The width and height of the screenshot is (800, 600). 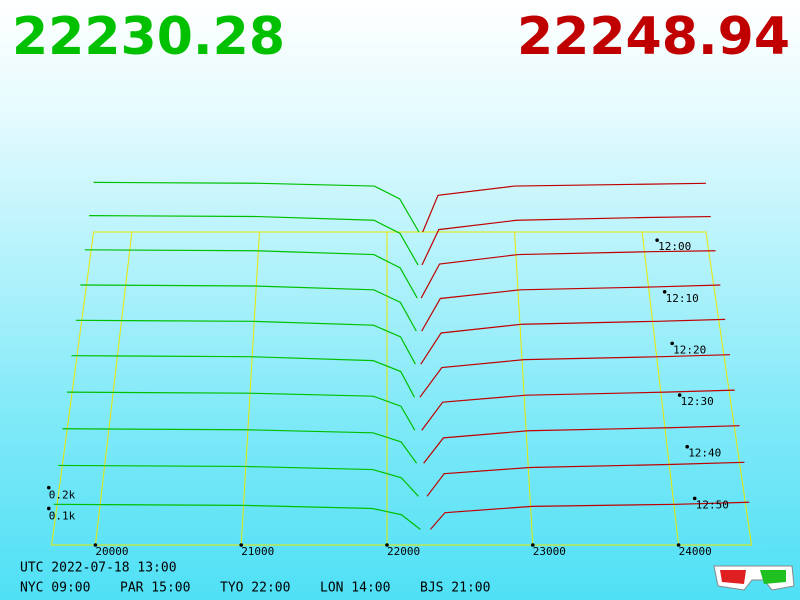 I want to click on time-tick-label: 12:10, so click(x=682, y=298).